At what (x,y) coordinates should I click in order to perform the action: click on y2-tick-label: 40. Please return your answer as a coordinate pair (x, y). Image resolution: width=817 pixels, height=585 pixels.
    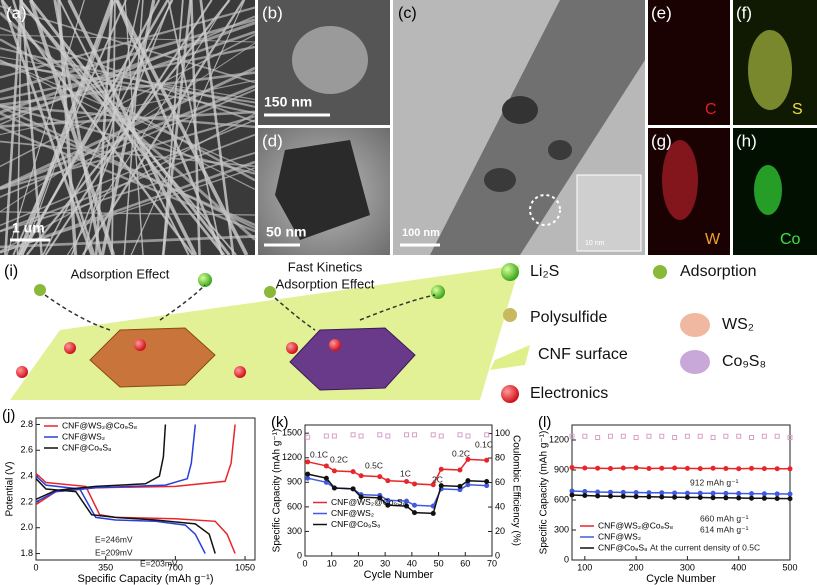
    Looking at the image, I should click on (500, 506).